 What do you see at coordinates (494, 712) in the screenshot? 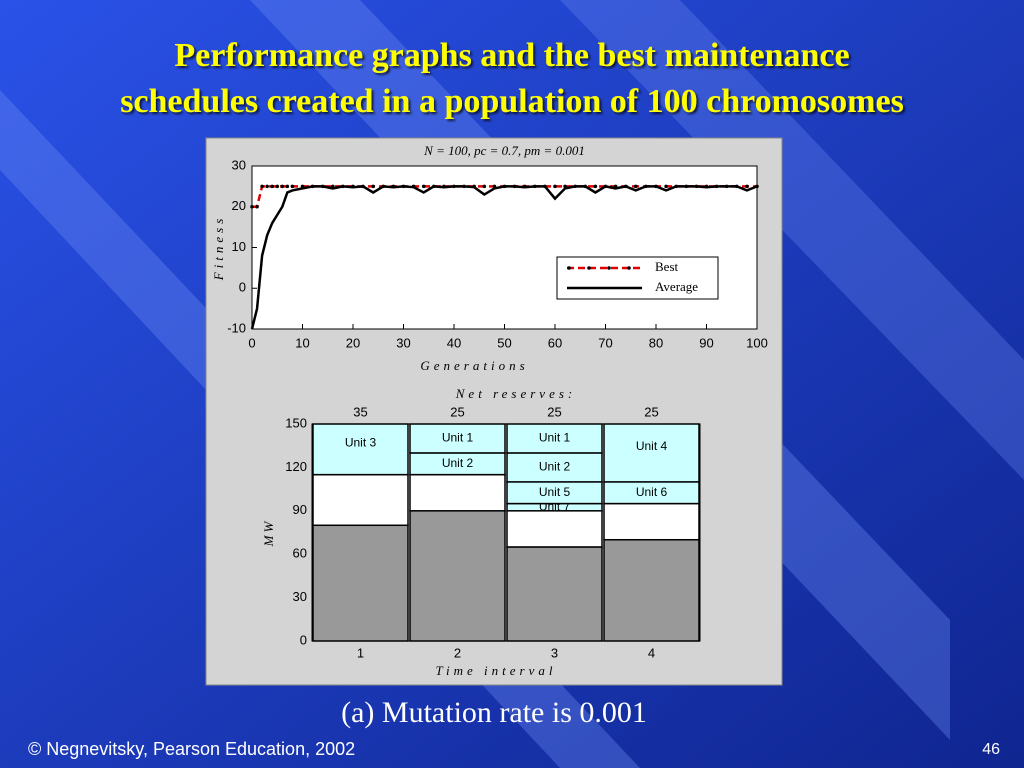
I see `caption: (a) Mutation rate is 0.001` at bounding box center [494, 712].